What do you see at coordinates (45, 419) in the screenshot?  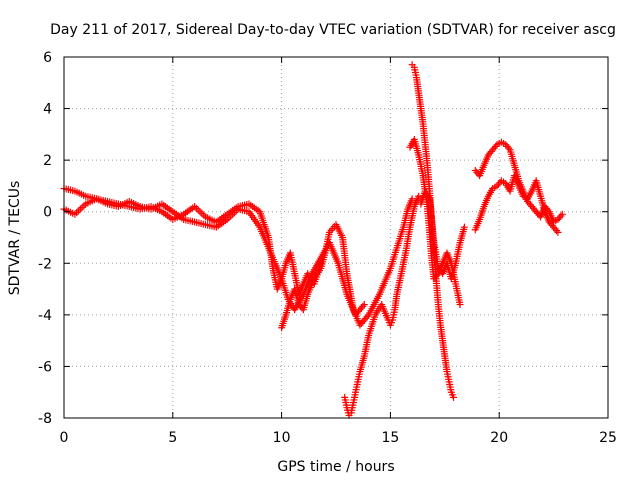 I see `y-tick-label: -8` at bounding box center [45, 419].